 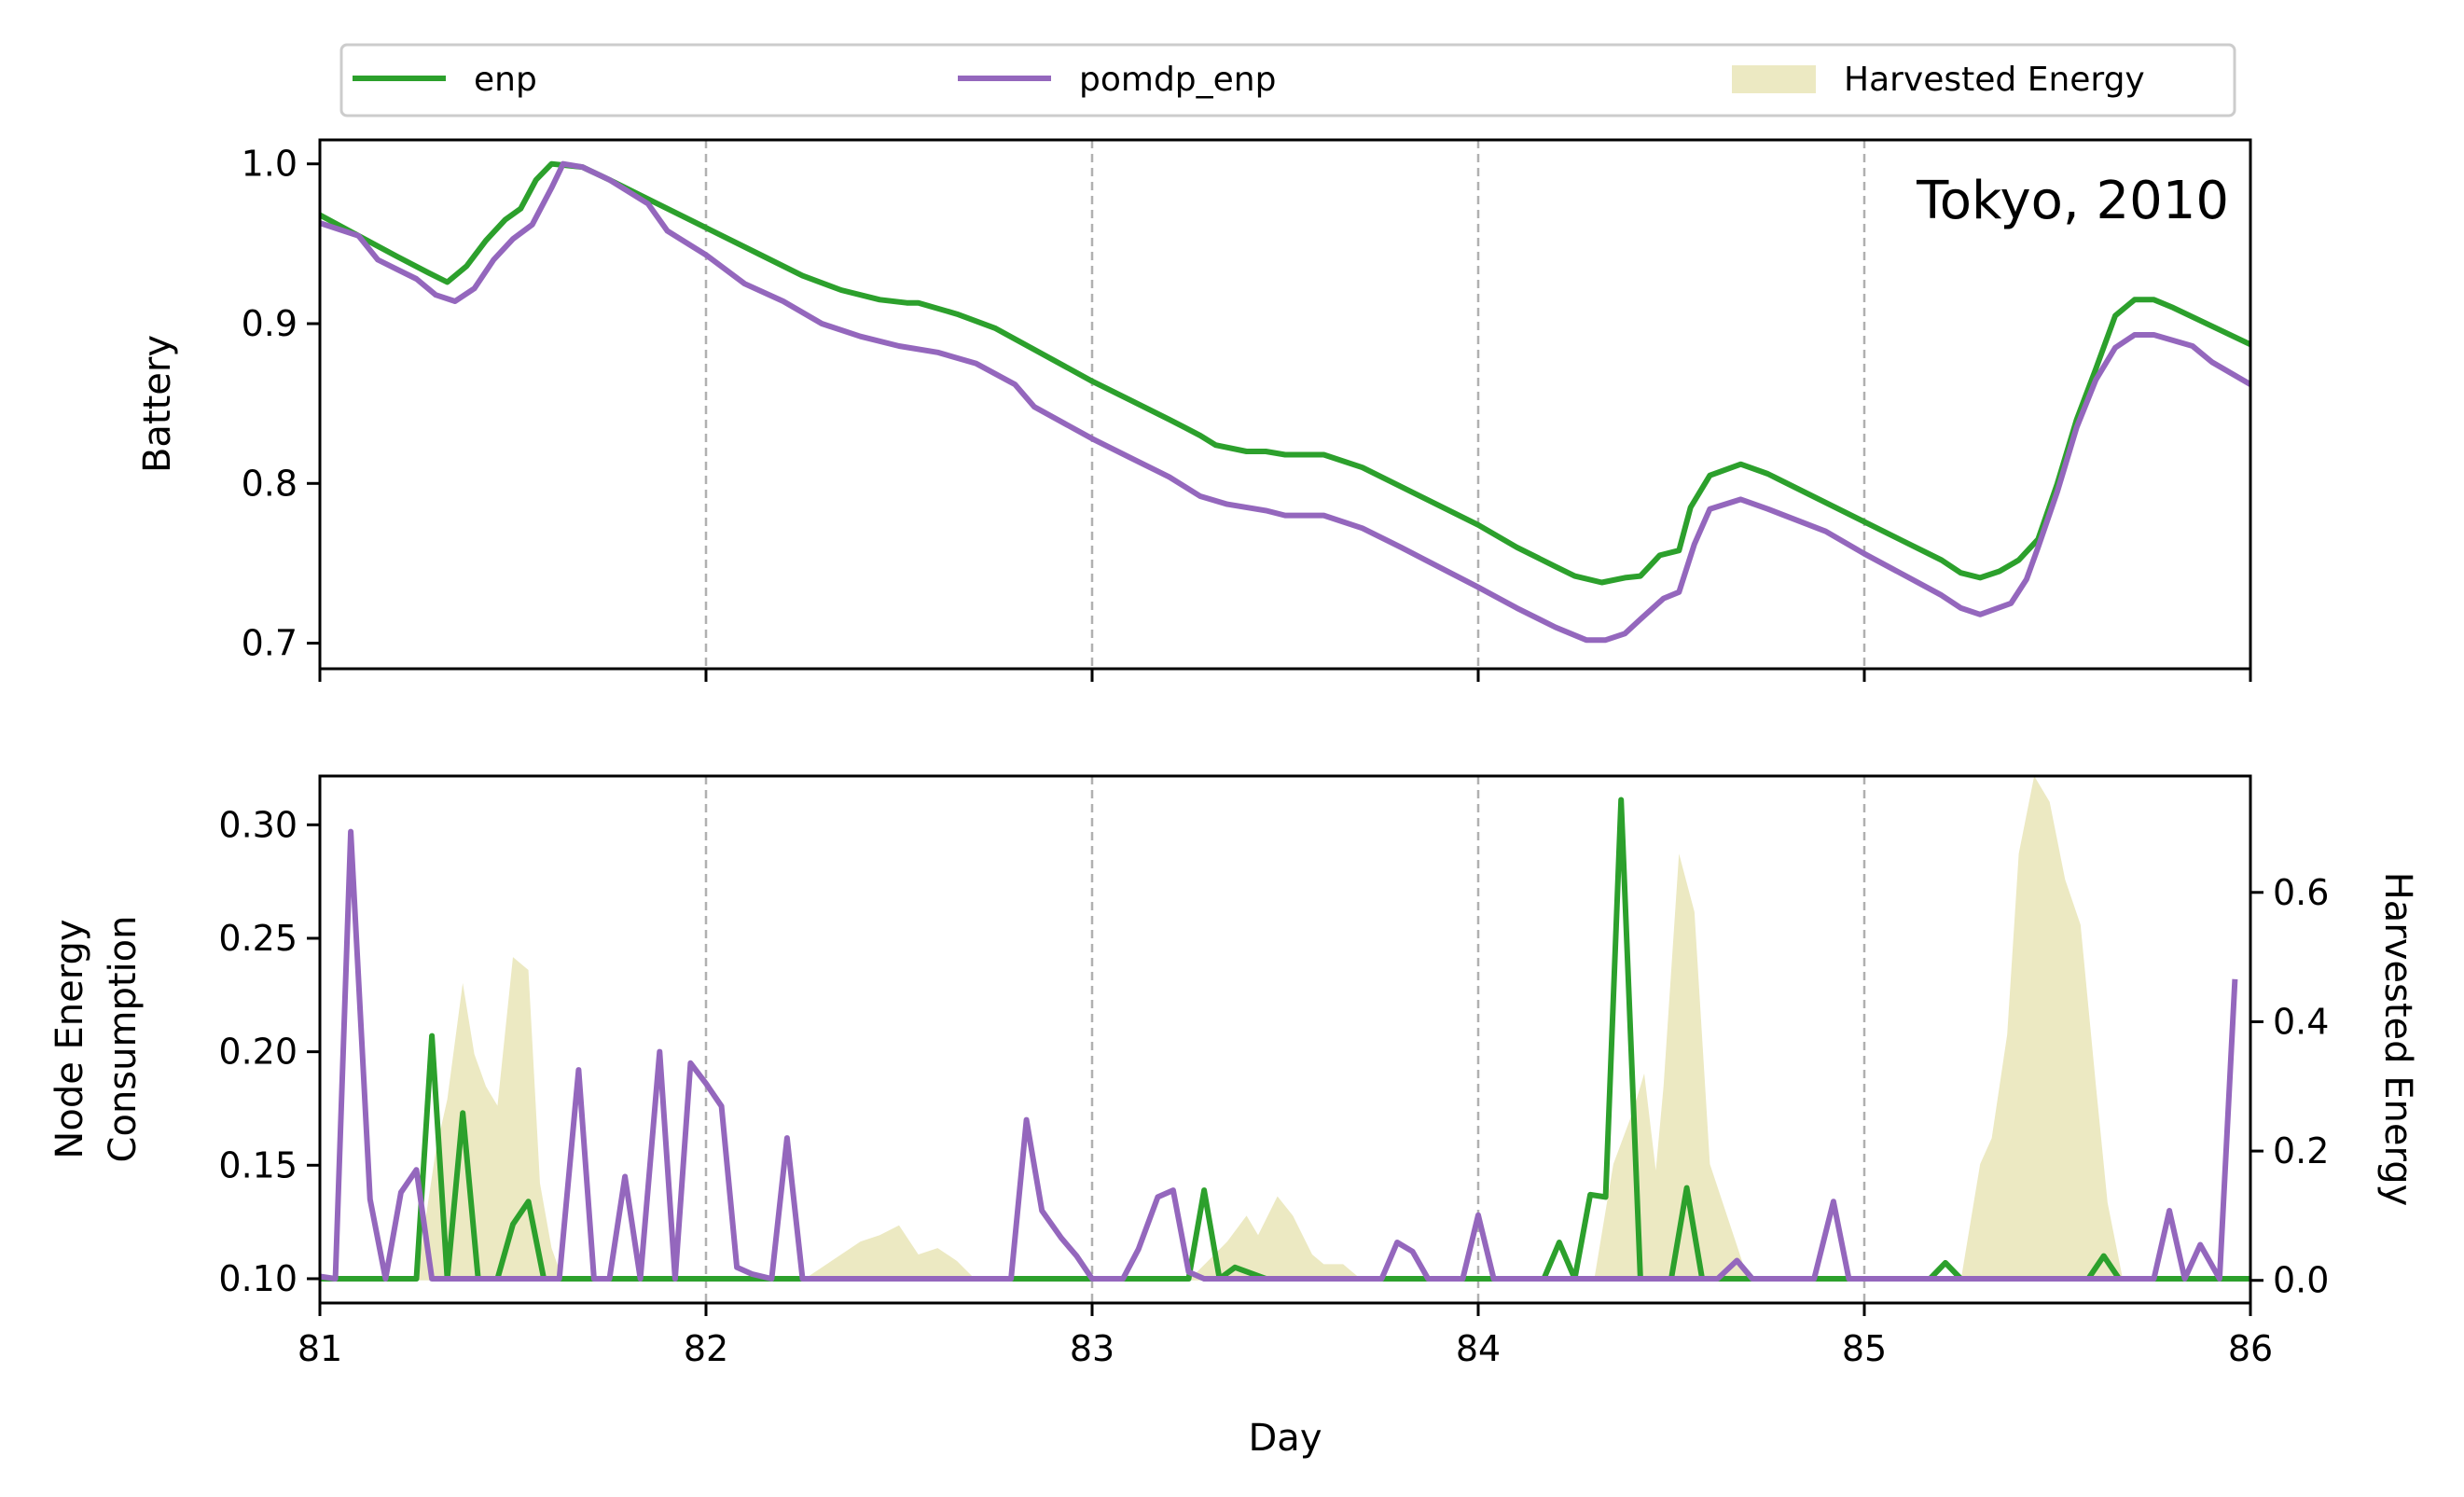 I want to click on consumption-y-tick-label-0-15: 0.15, so click(x=258, y=1164).